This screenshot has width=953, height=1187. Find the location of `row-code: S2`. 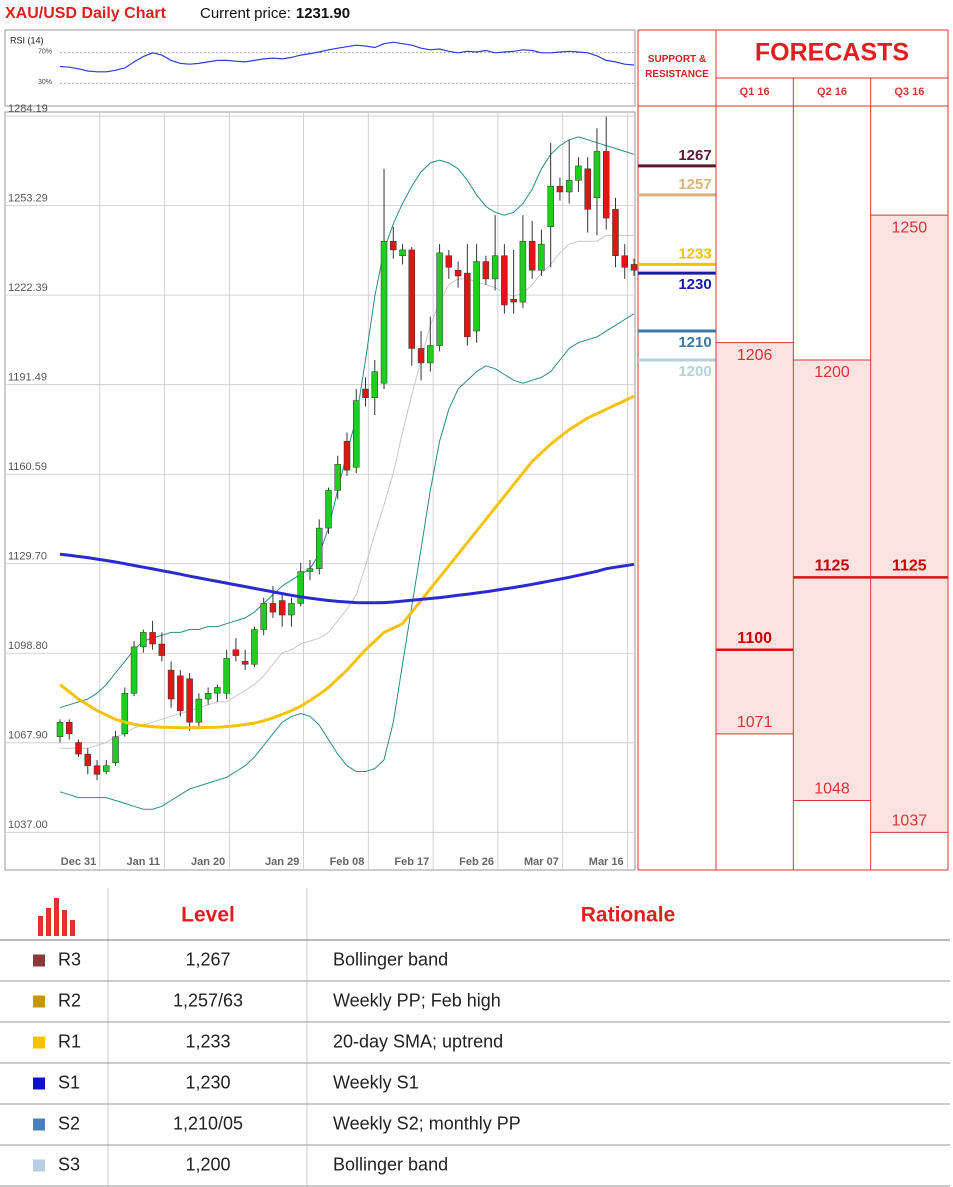

row-code: S2 is located at coordinates (69, 1123).